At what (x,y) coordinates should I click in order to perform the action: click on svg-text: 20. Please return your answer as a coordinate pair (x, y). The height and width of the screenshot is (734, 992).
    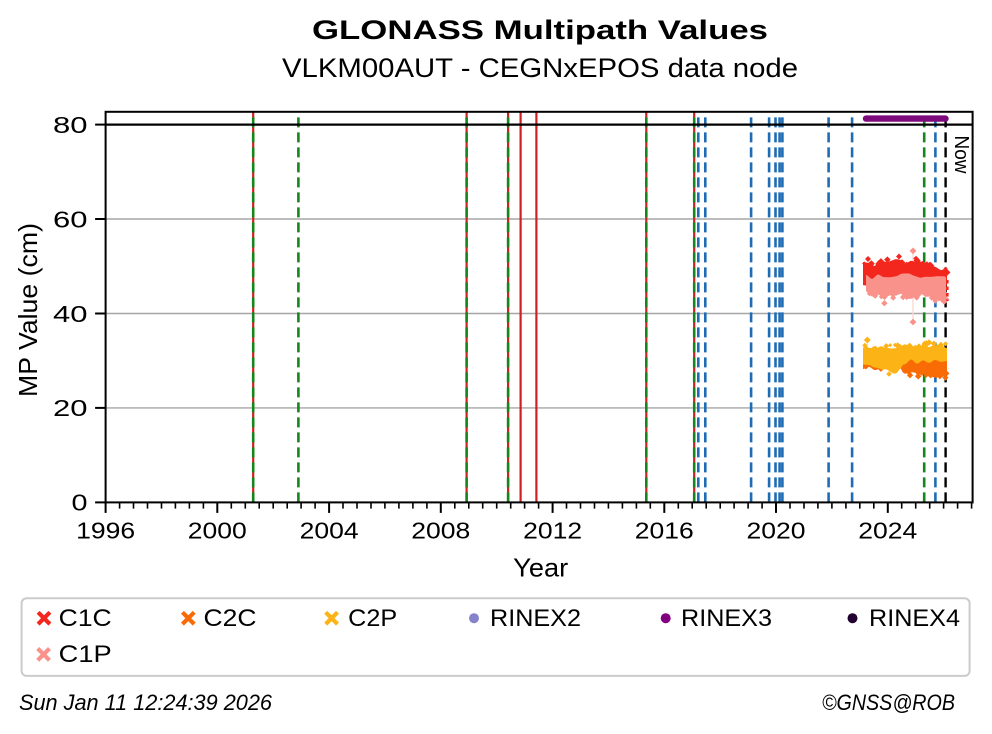
    Looking at the image, I should click on (70, 408).